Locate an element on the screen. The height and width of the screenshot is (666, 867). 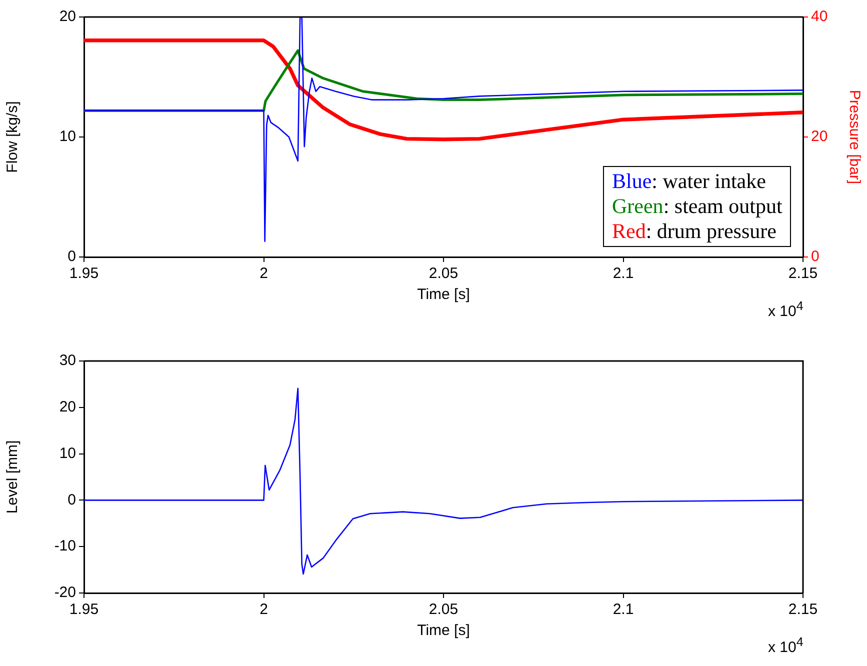
text: Green: steam output is located at coordinates (697, 206).